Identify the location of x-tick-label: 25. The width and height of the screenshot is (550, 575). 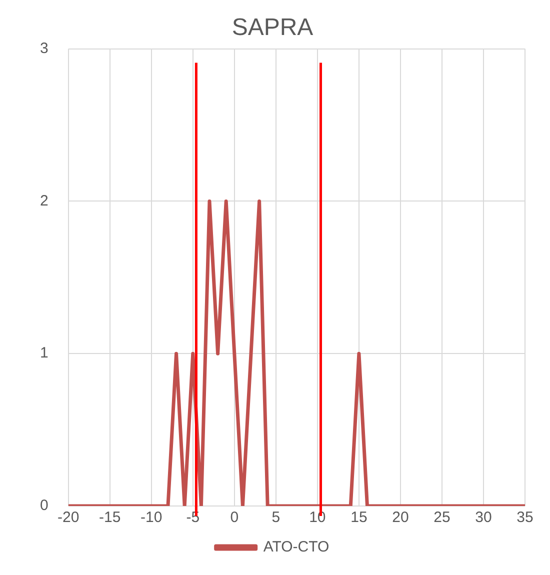
(442, 517).